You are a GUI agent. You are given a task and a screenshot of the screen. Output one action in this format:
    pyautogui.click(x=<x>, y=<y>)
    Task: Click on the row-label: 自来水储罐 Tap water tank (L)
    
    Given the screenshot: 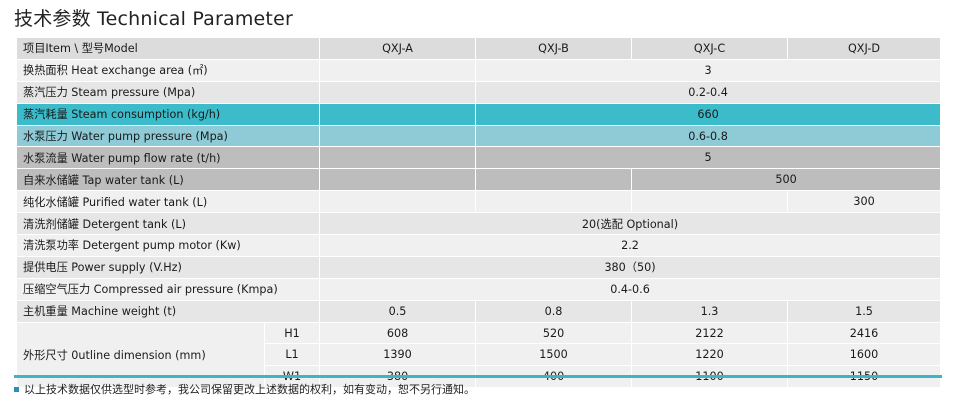 What is the action you would take?
    pyautogui.click(x=168, y=180)
    